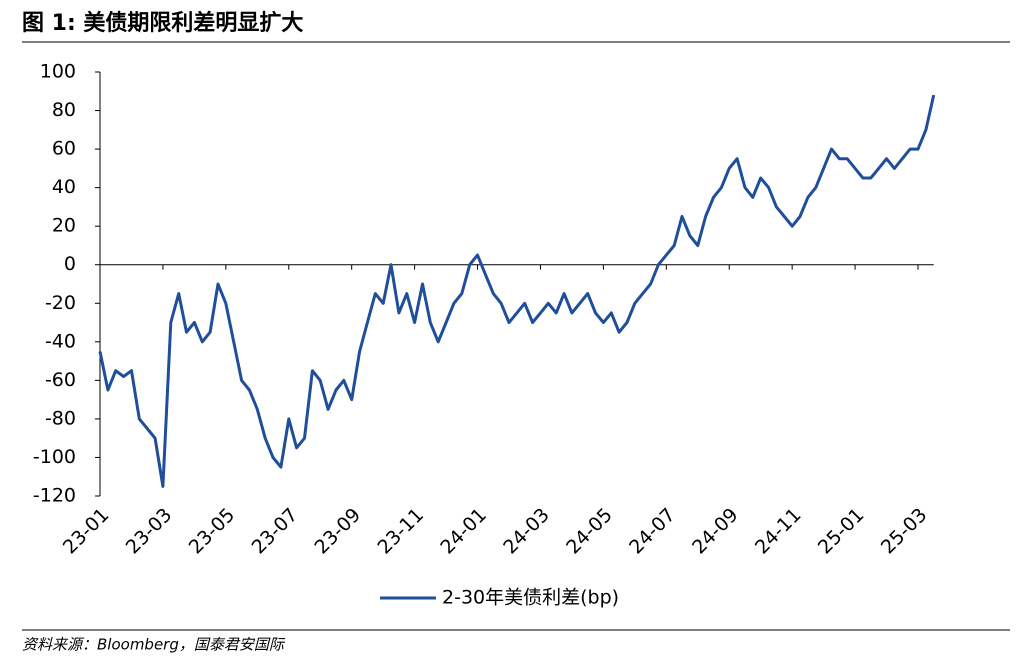  What do you see at coordinates (60, 303) in the screenshot?
I see `y-tick-label: -20` at bounding box center [60, 303].